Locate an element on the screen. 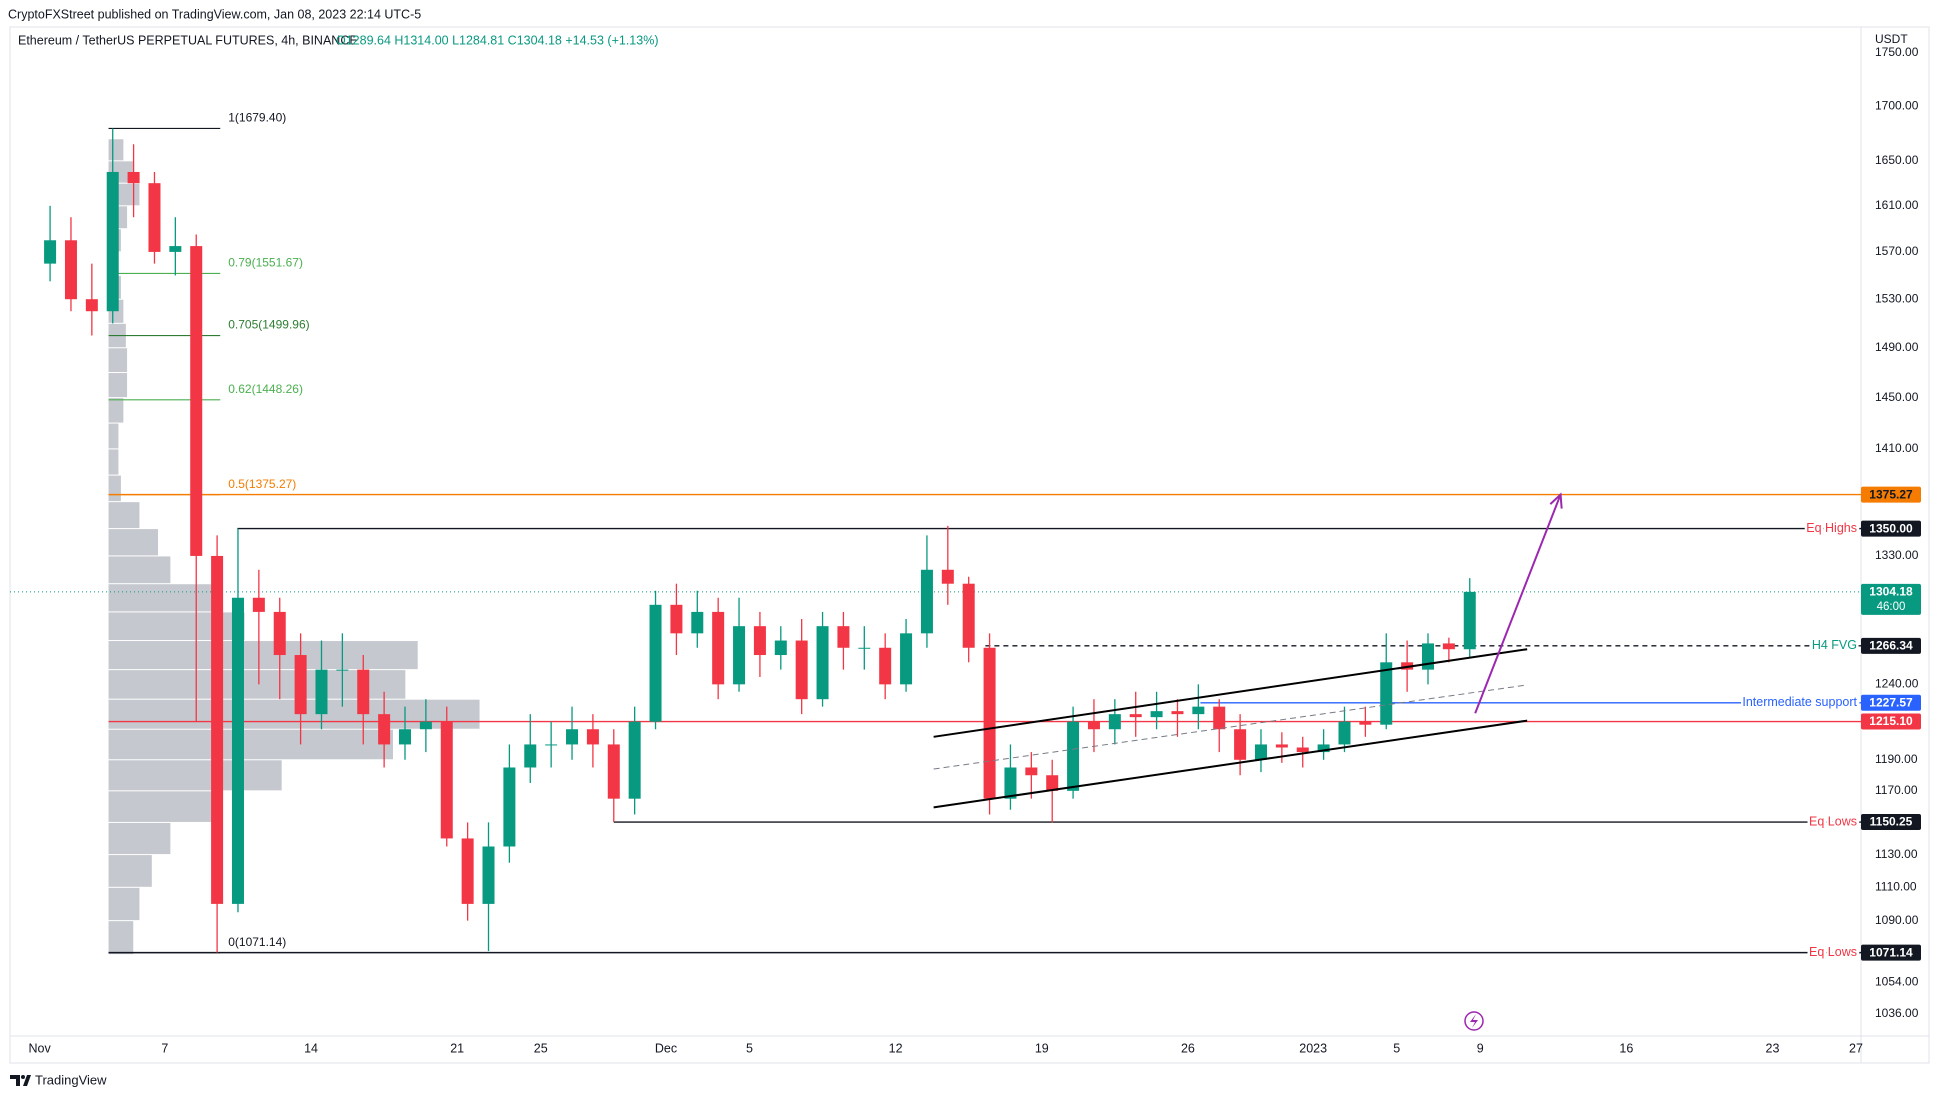 This screenshot has width=1939, height=1098. level-name: H4 FVG is located at coordinates (1834, 645).